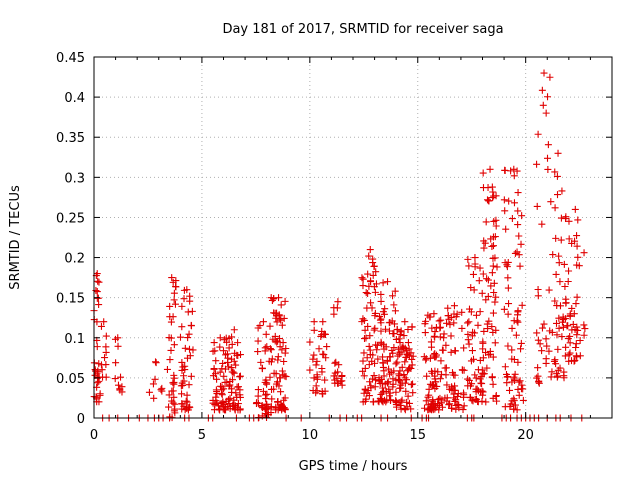  Describe the element at coordinates (81, 419) in the screenshot. I see `y-tick-label: 0` at that location.